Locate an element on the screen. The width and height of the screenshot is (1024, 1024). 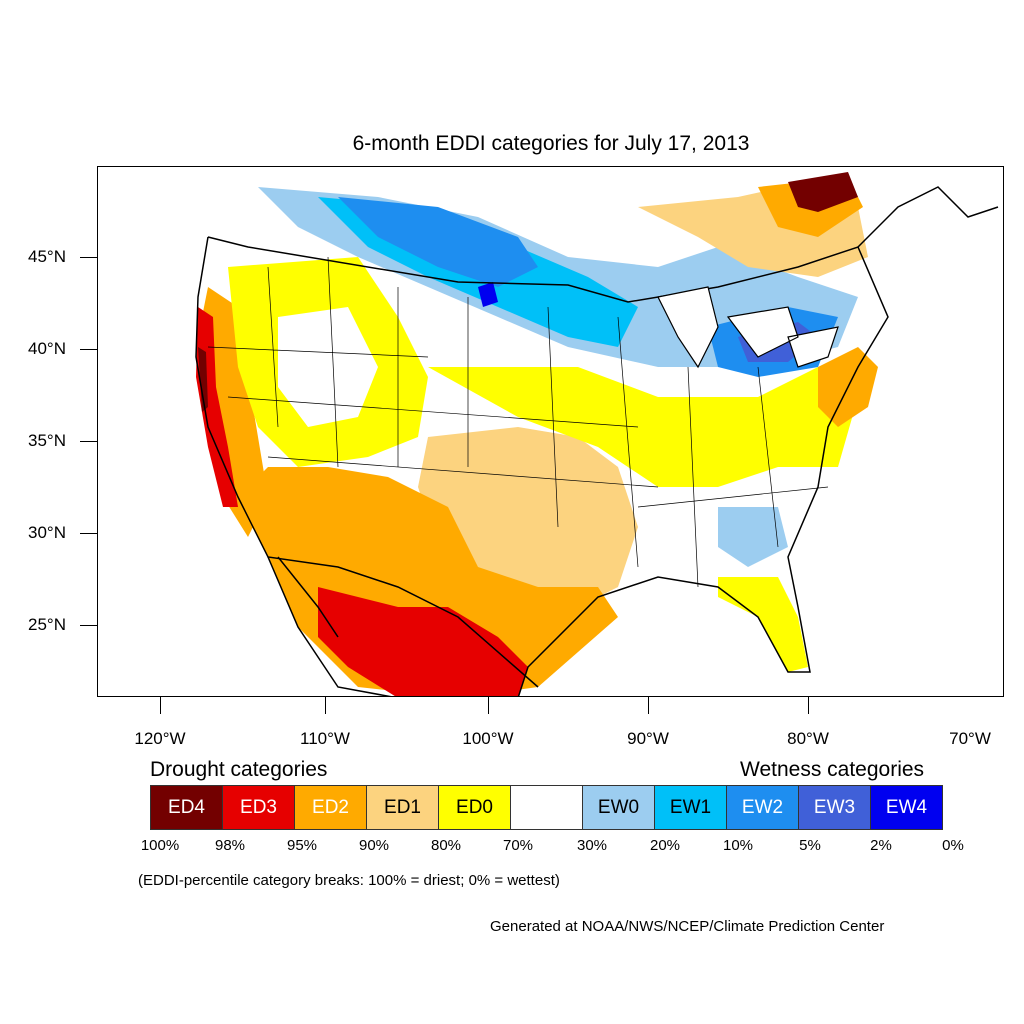
legend-box-ew1: EW1 is located at coordinates (690, 807).